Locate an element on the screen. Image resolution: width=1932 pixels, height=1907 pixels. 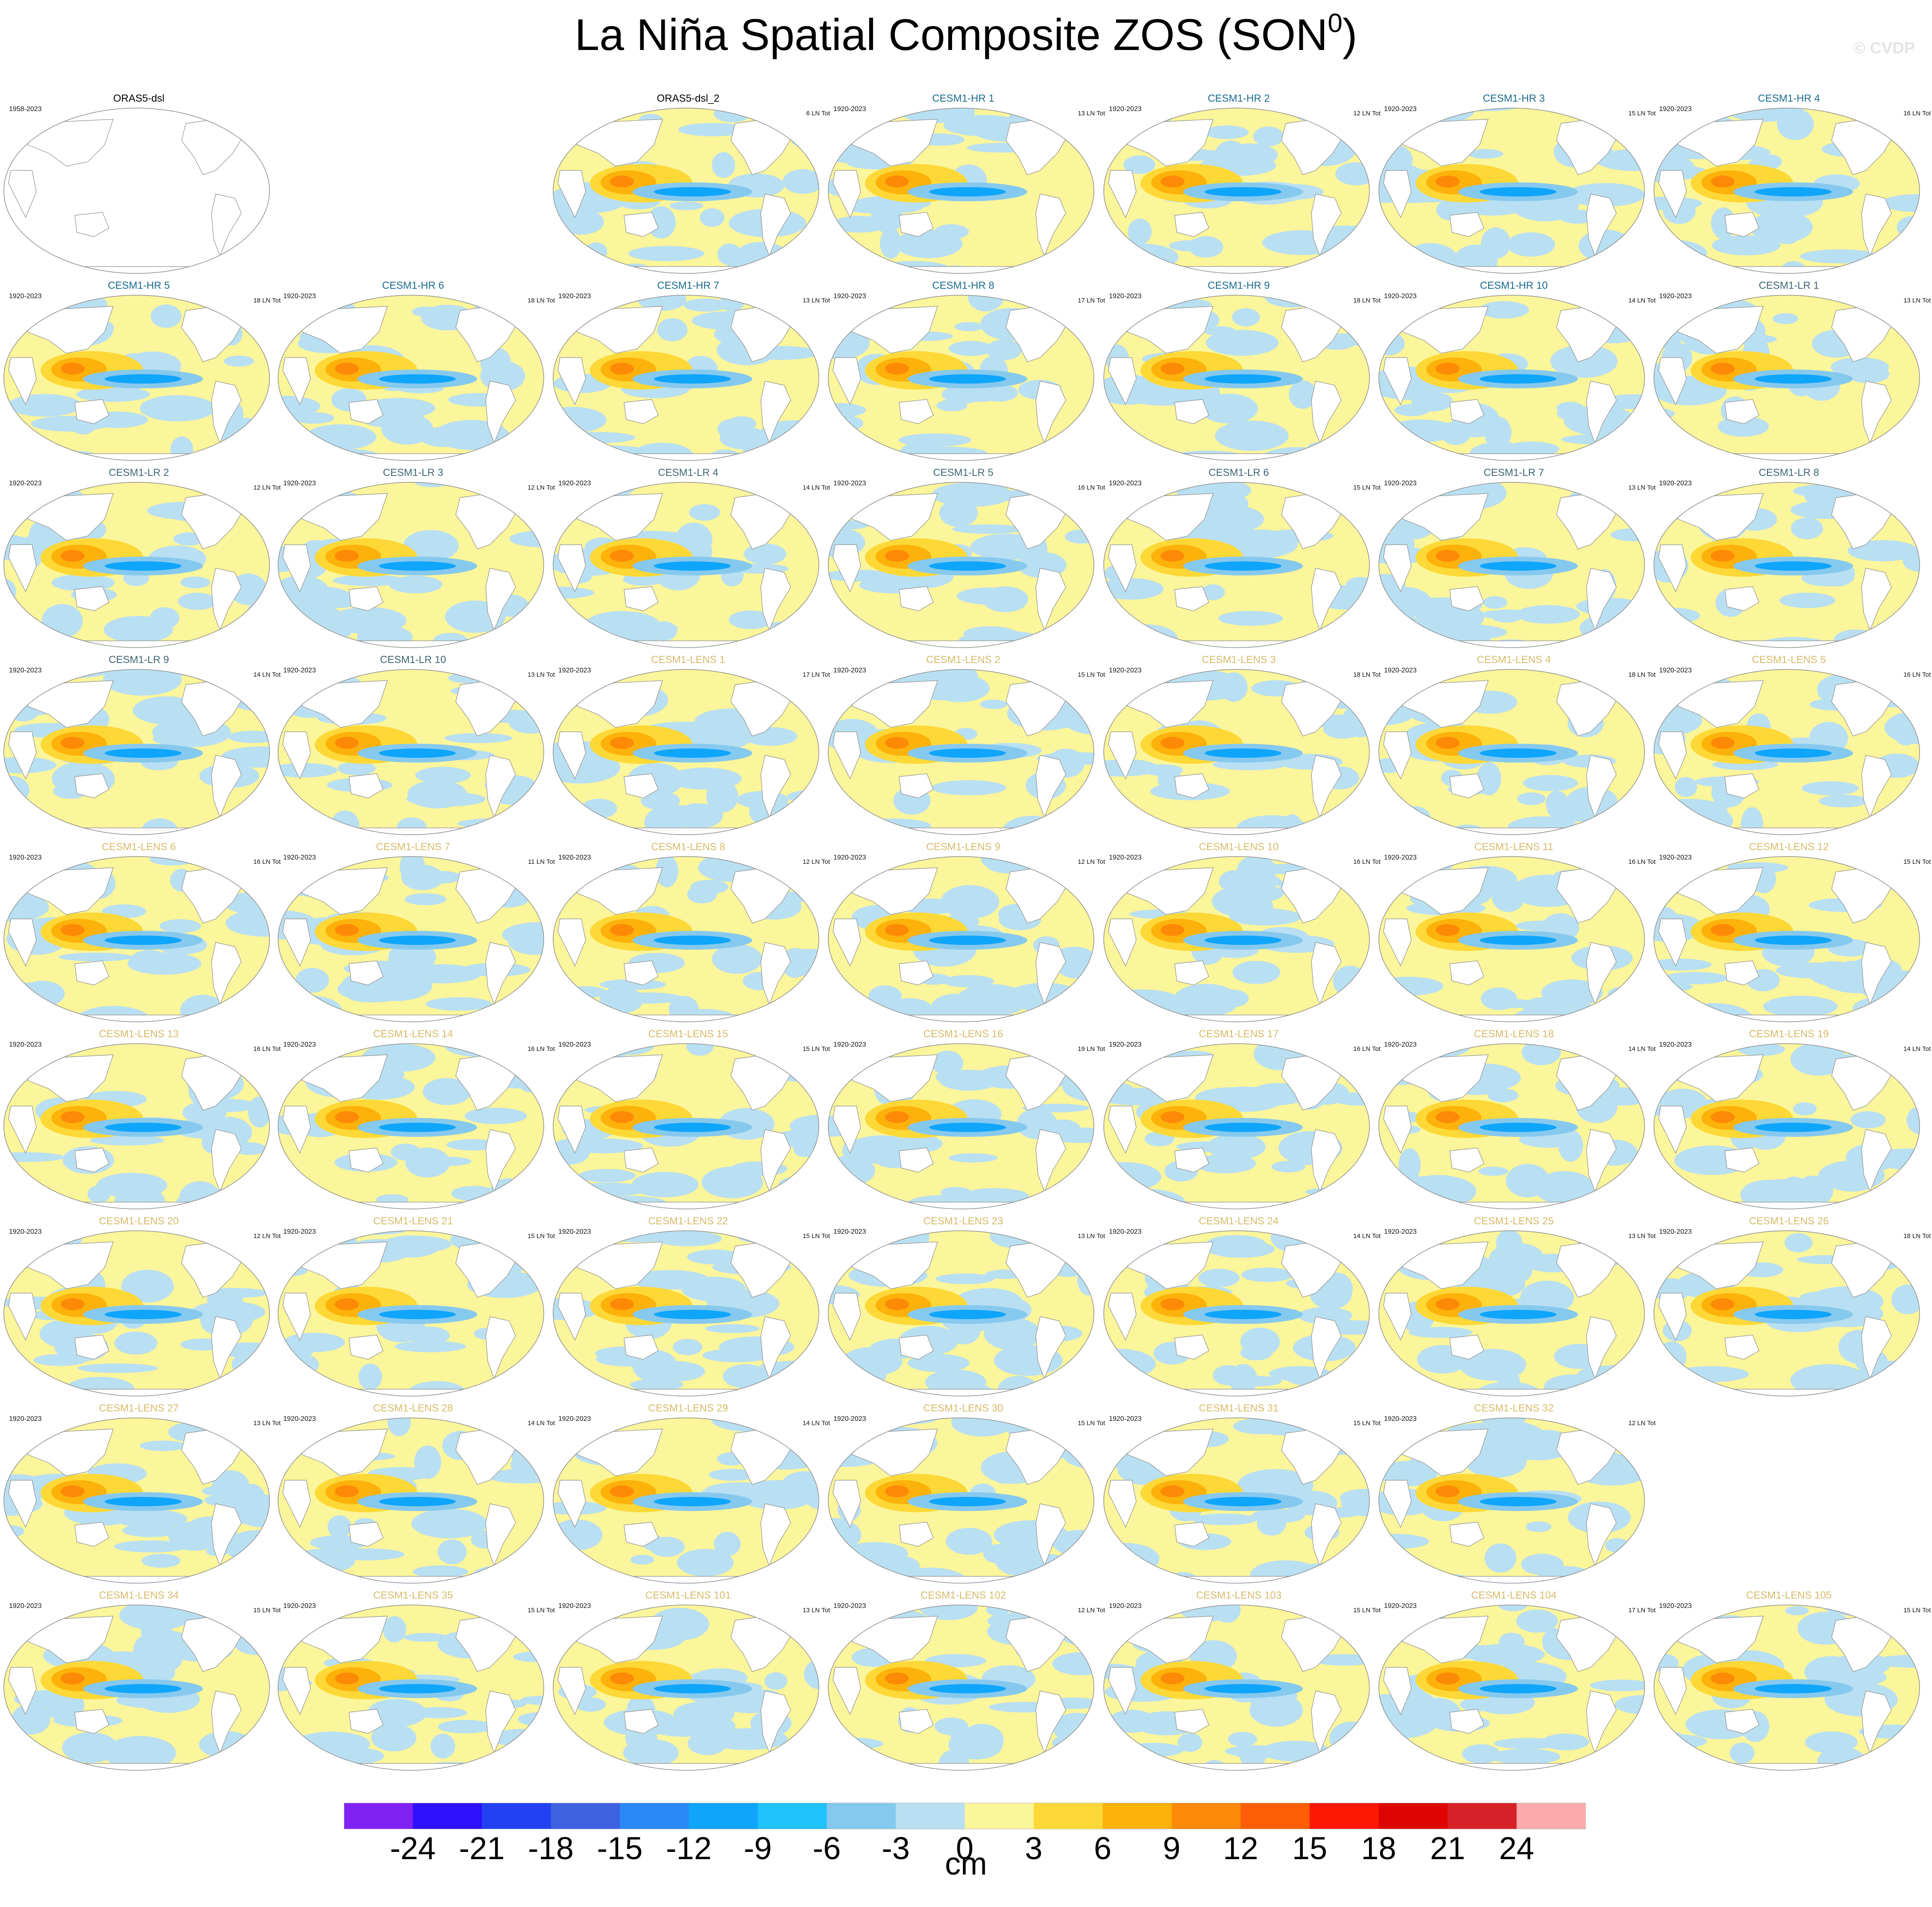
colorbar-tick-label: 21 is located at coordinates (1447, 1847).